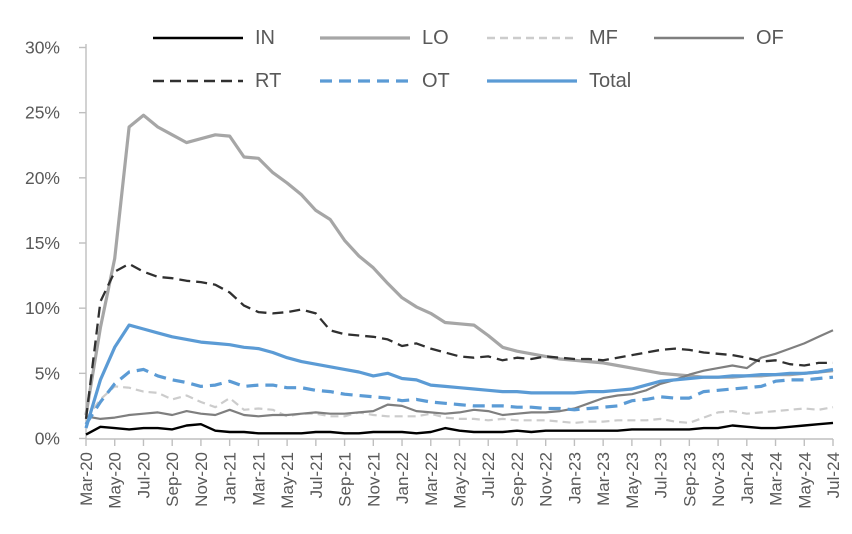 Image resolution: width=852 pixels, height=534 pixels. What do you see at coordinates (201, 479) in the screenshot?
I see `x-tick-label: Nov-20` at bounding box center [201, 479].